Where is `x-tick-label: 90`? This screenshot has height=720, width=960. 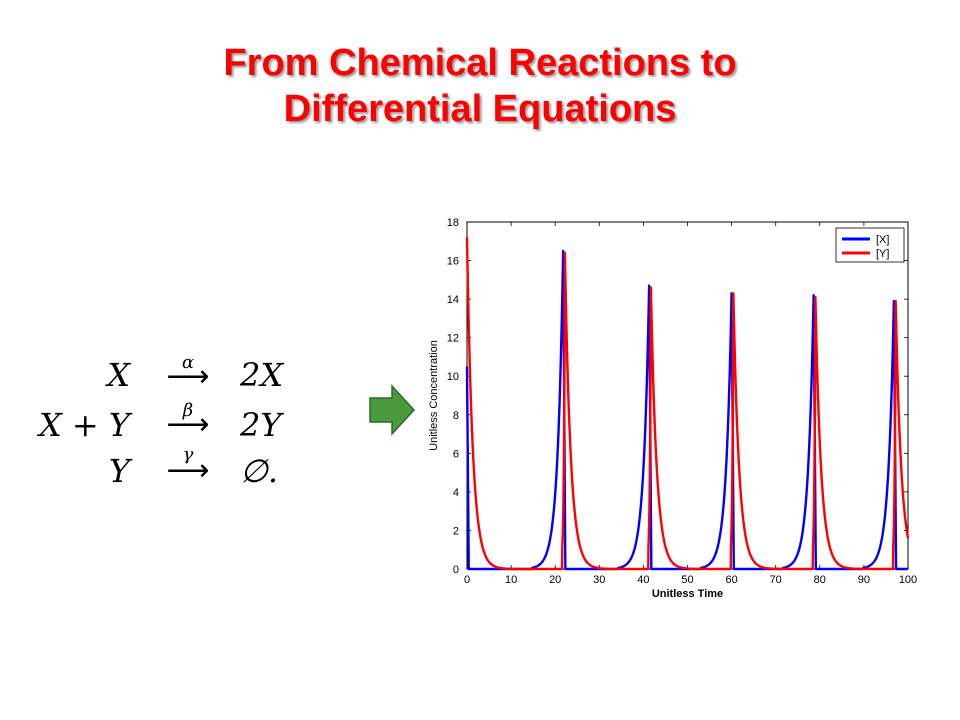
x-tick-label: 90 is located at coordinates (864, 580).